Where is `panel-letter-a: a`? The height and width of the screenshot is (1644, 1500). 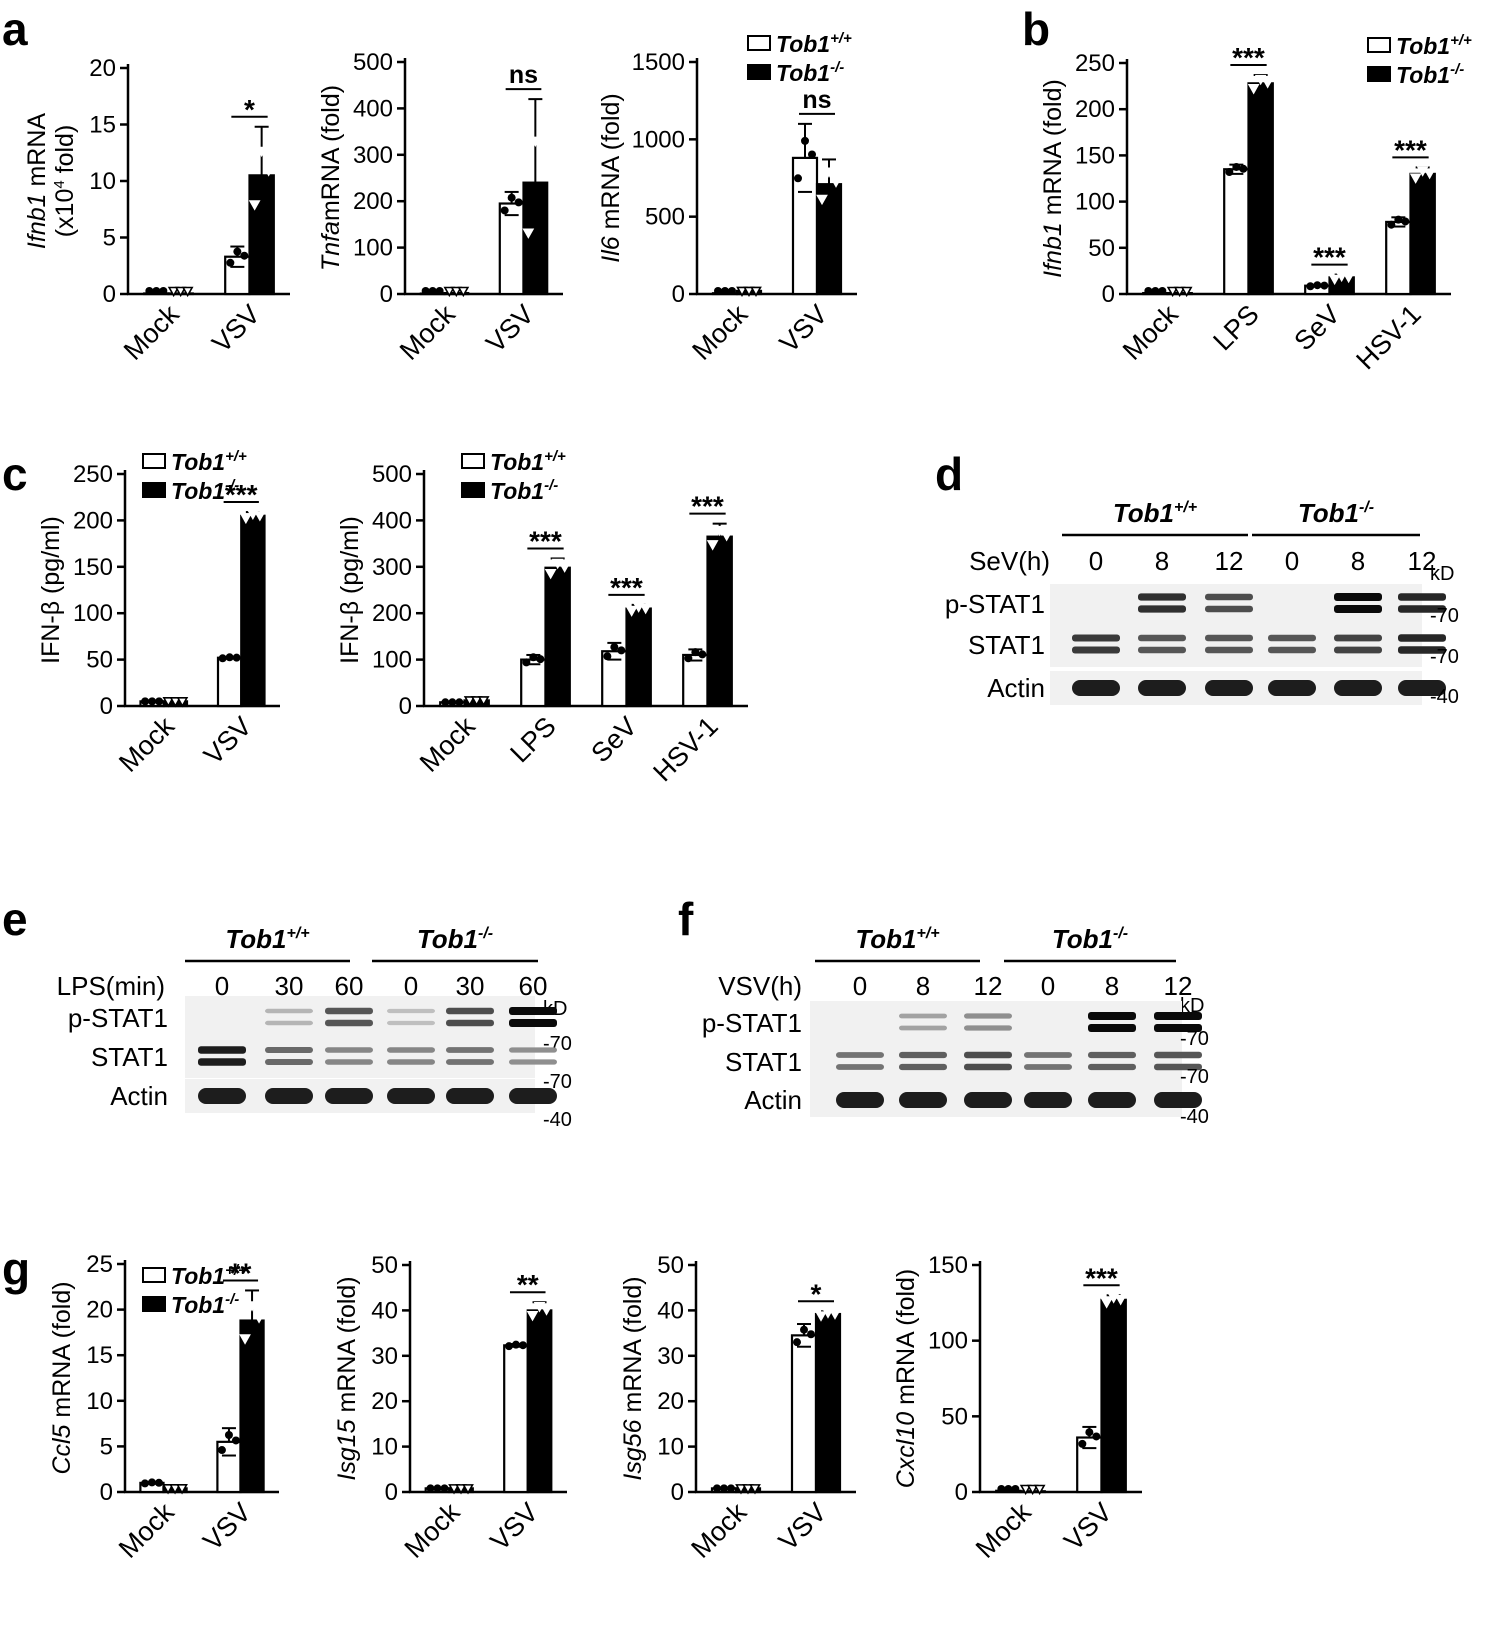 panel-letter-a: a is located at coordinates (15, 29).